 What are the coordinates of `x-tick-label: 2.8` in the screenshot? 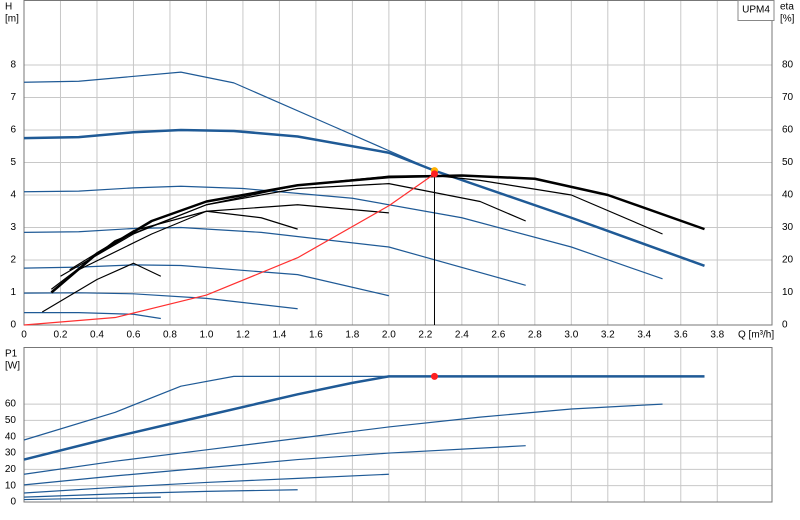 It's located at (535, 335).